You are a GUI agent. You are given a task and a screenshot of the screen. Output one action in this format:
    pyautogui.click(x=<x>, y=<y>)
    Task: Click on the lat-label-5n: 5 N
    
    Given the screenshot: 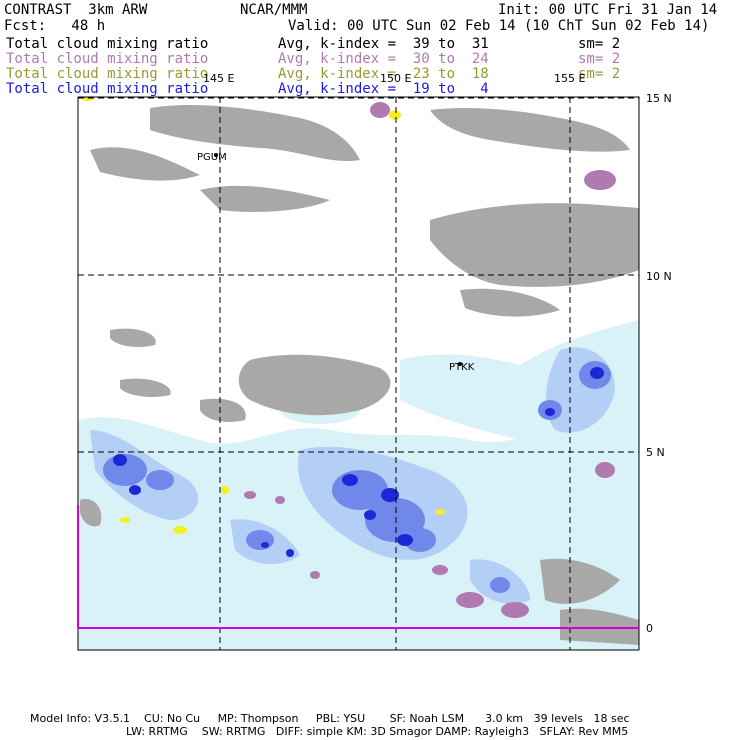 What is the action you would take?
    pyautogui.click(x=655, y=452)
    